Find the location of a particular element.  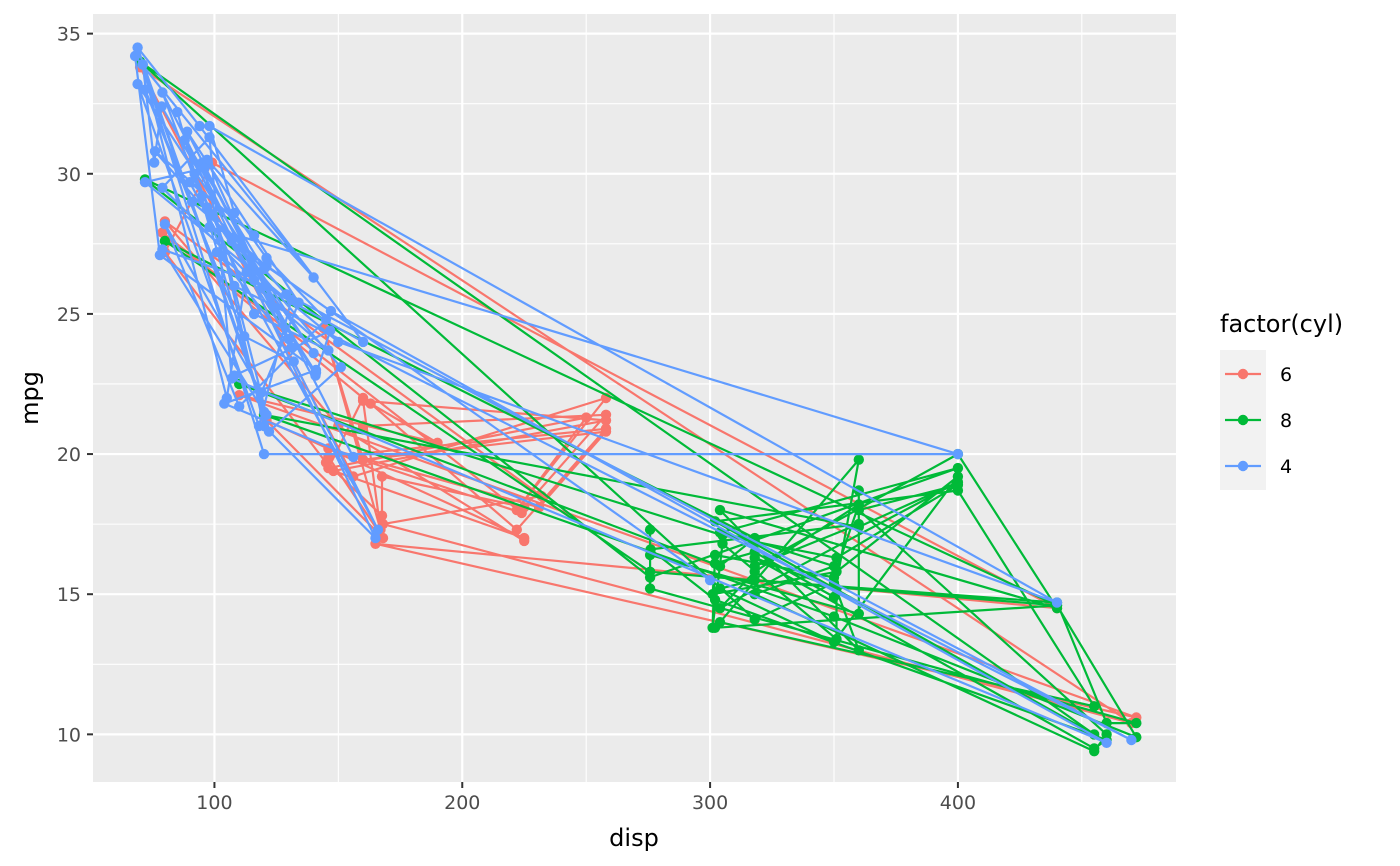

y-tick-label: 20 is located at coordinates (69, 455).